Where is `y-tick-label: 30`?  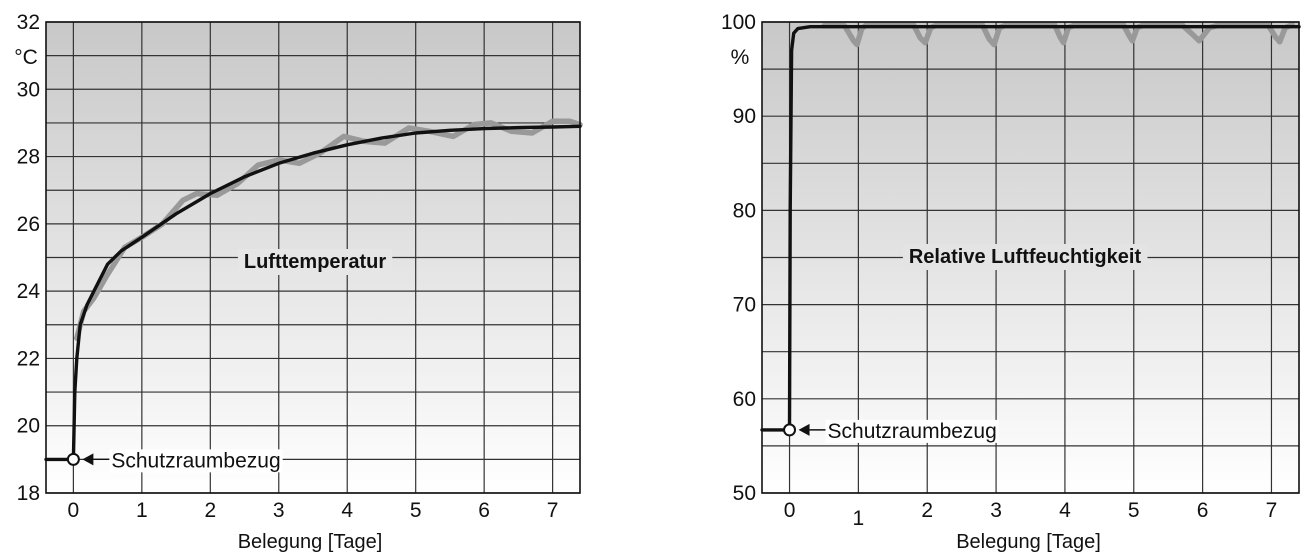
y-tick-label: 30 is located at coordinates (28, 89).